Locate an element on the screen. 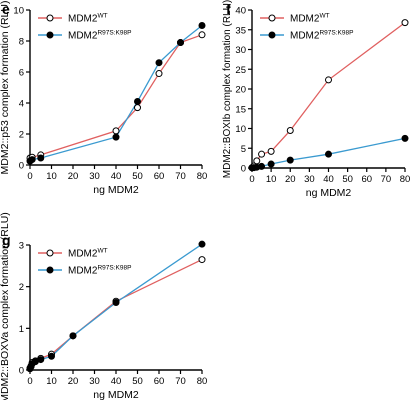 This screenshot has width=416, height=400. y-tick-label: 2 is located at coordinates (21, 287).